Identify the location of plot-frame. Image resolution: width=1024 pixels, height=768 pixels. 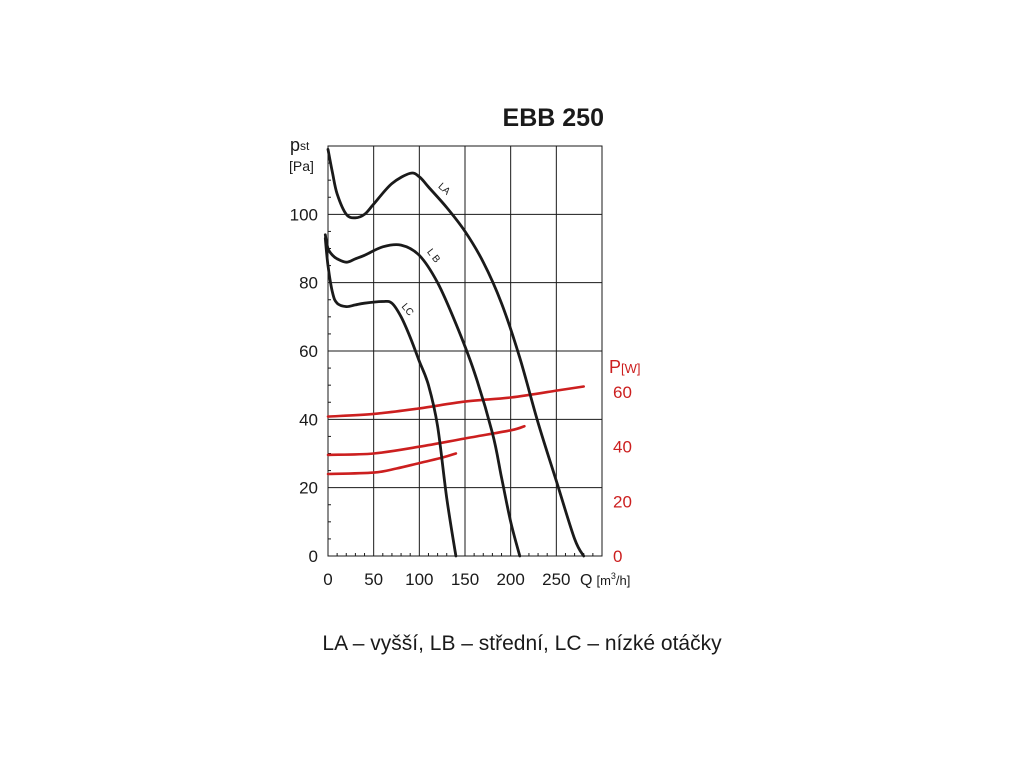
(465, 351).